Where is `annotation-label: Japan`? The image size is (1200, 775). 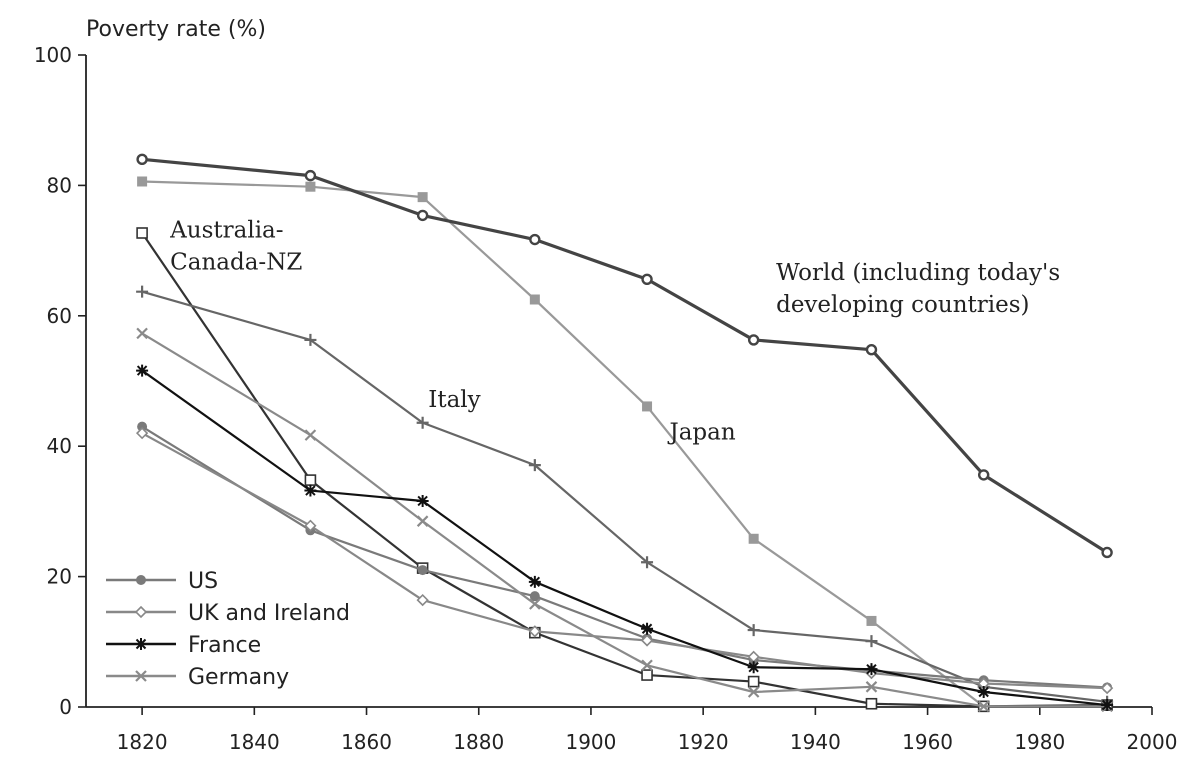
annotation-label: Japan is located at coordinates (701, 433).